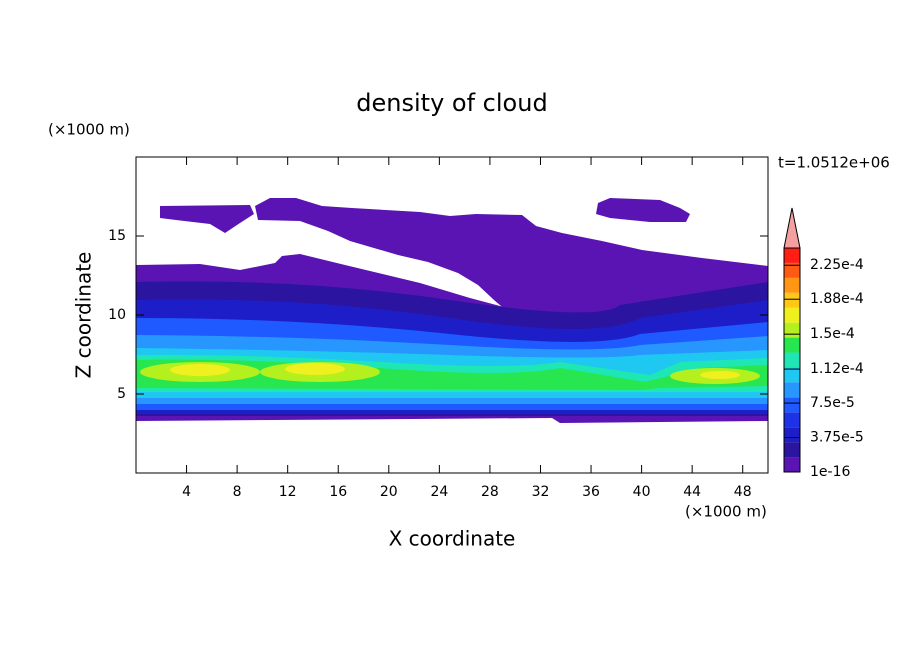 This screenshot has height=654, width=904. Describe the element at coordinates (117, 236) in the screenshot. I see `y-tick-label: 15` at that location.